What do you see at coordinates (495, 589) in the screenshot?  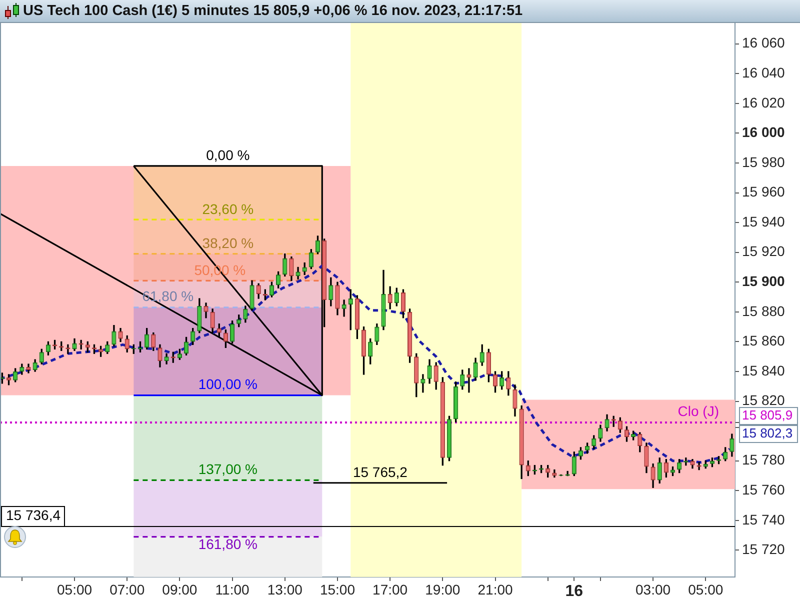 I see `x-tick-label: 21:00` at bounding box center [495, 589].